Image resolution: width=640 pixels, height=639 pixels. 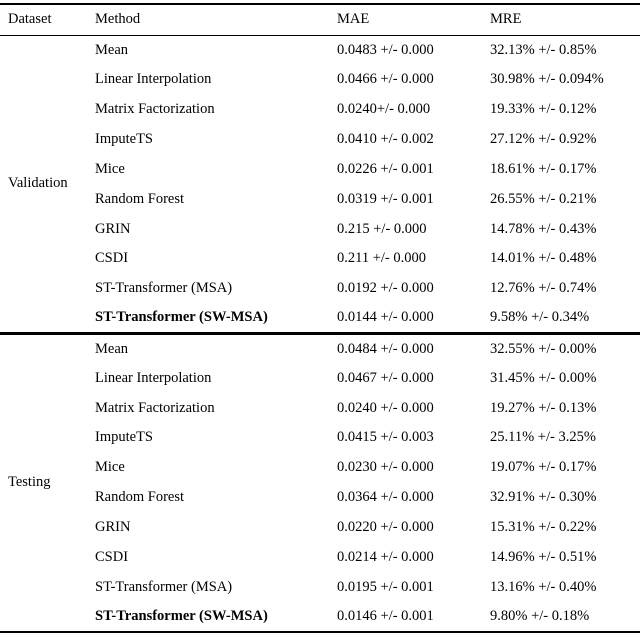 What do you see at coordinates (385, 556) in the screenshot?
I see `mae-cell: 0.0214 +/- 0.000` at bounding box center [385, 556].